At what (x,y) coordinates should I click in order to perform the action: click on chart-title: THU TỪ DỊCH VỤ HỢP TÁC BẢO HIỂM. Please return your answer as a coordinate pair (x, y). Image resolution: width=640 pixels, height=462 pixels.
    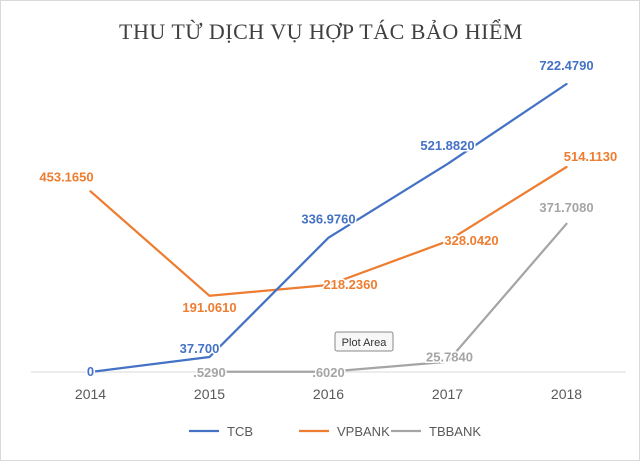
    Looking at the image, I should click on (321, 31).